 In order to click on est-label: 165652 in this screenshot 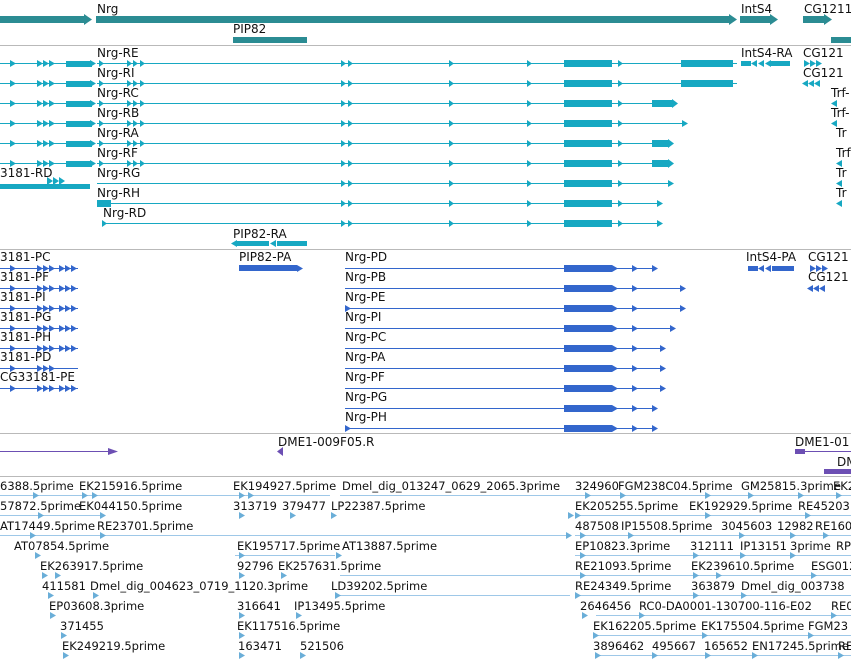, I will do `click(726, 646)`.